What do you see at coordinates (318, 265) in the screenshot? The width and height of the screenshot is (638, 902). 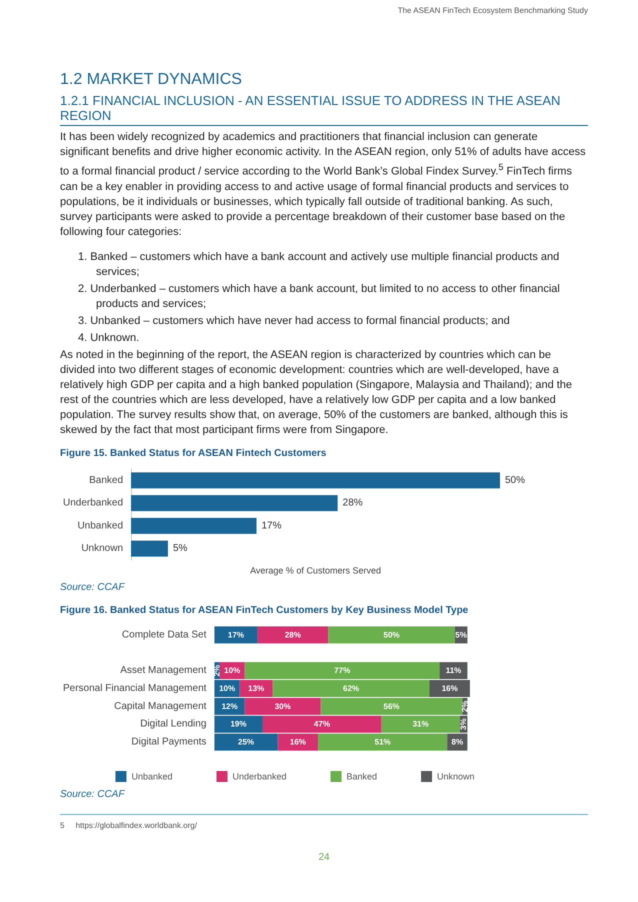 I see `text: 1. Banked – customers which have a bank account and actively use multiple financial products and services;` at bounding box center [318, 265].